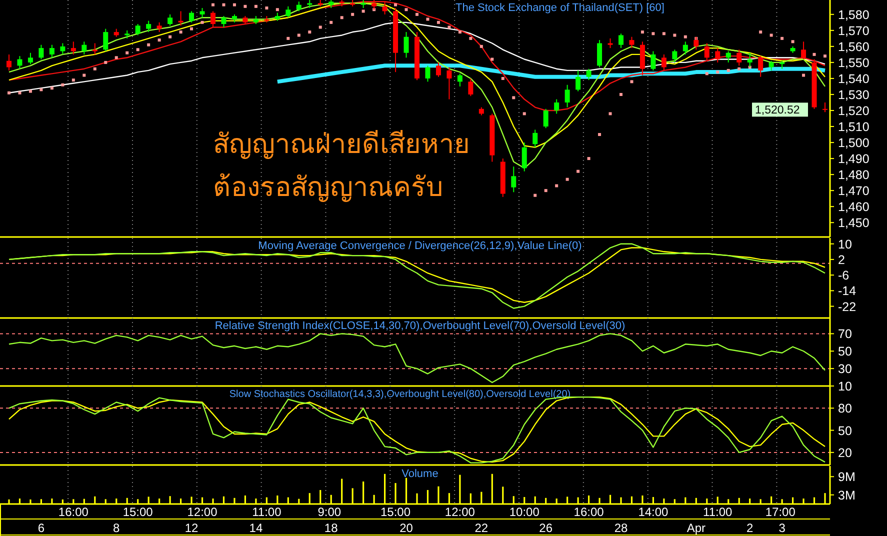 This screenshot has height=536, width=887. Describe the element at coordinates (191, 528) in the screenshot. I see `x-tick-label: 12` at that location.